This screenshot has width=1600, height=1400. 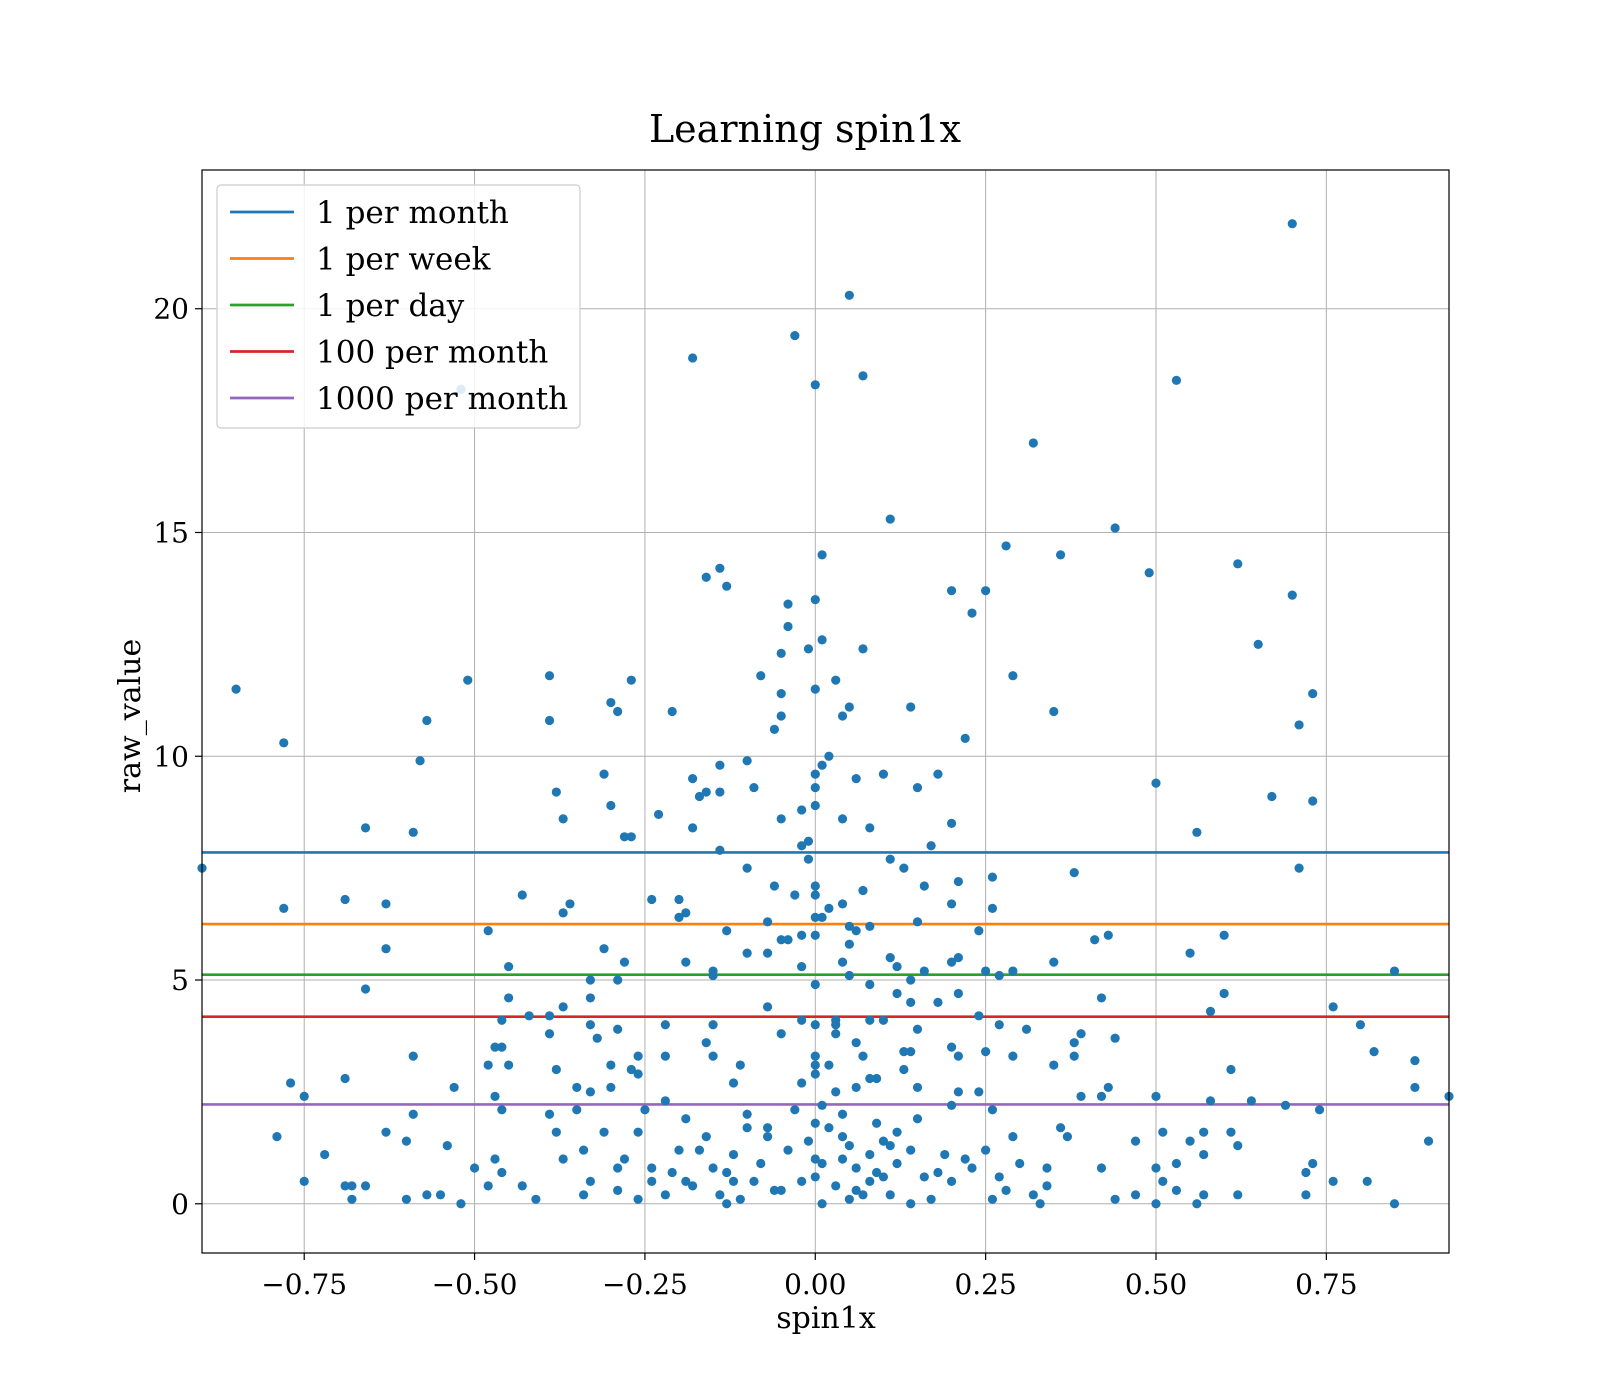 I want to click on x-tick-label: 0.75, so click(x=1326, y=1284).